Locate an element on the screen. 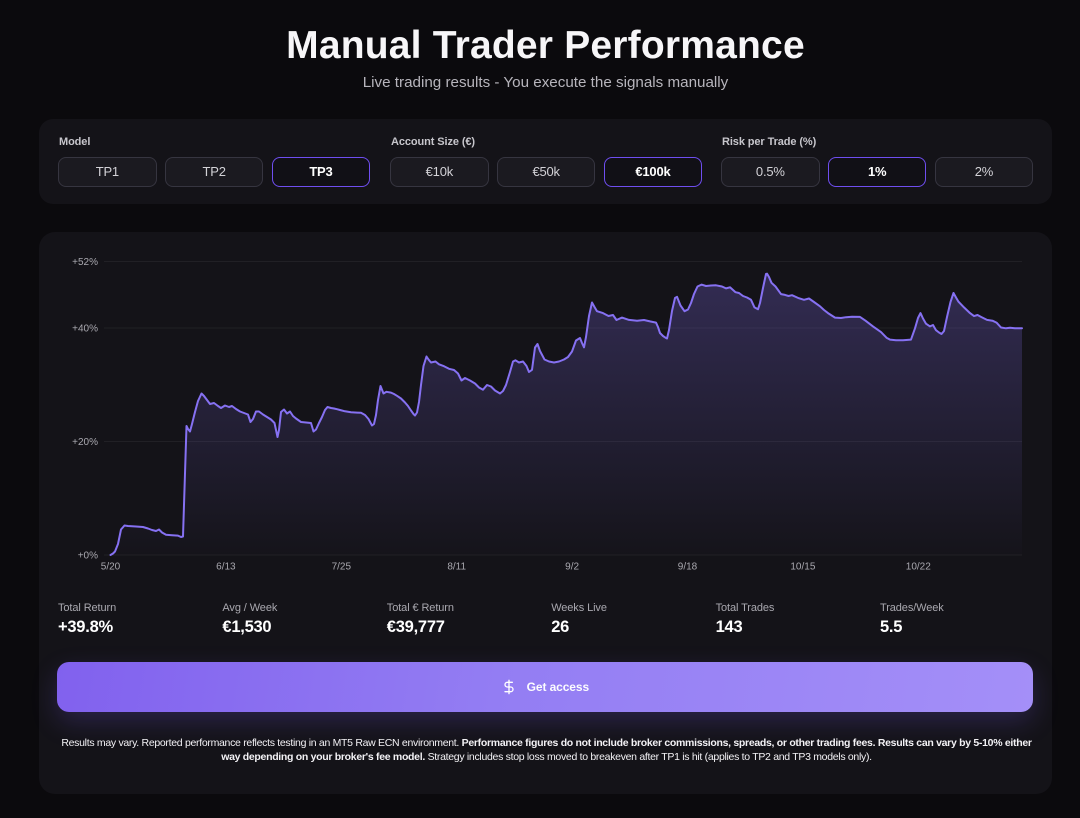 The height and width of the screenshot is (818, 1080). svg-text: 6/13 is located at coordinates (226, 567).